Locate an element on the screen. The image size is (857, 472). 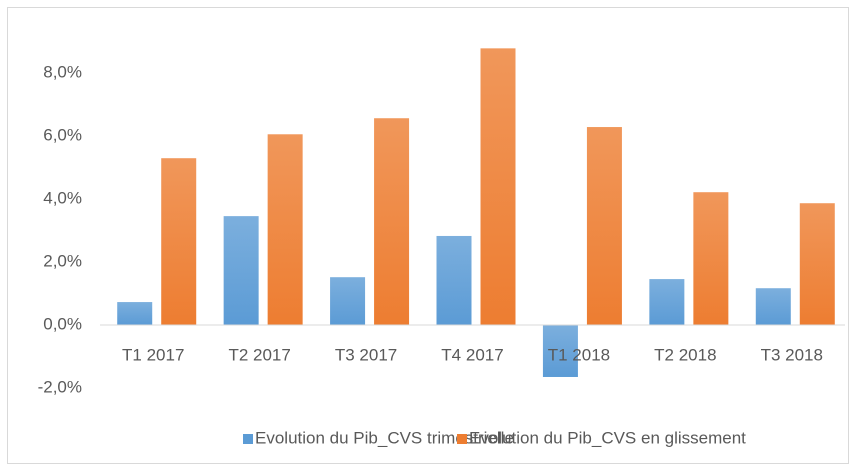
y-tick-label: 8,0% is located at coordinates (62, 72).